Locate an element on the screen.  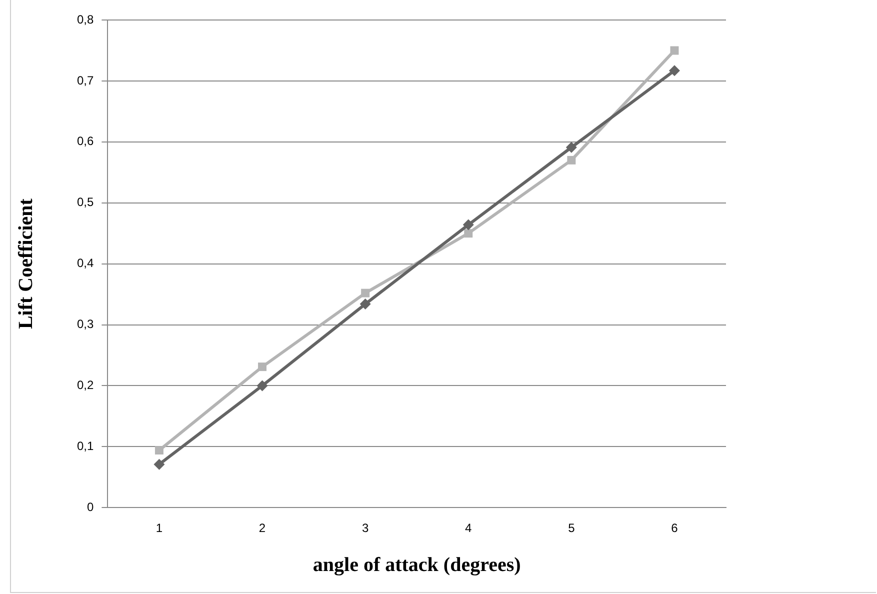
y-tick-label: 0,7 is located at coordinates (85, 80).